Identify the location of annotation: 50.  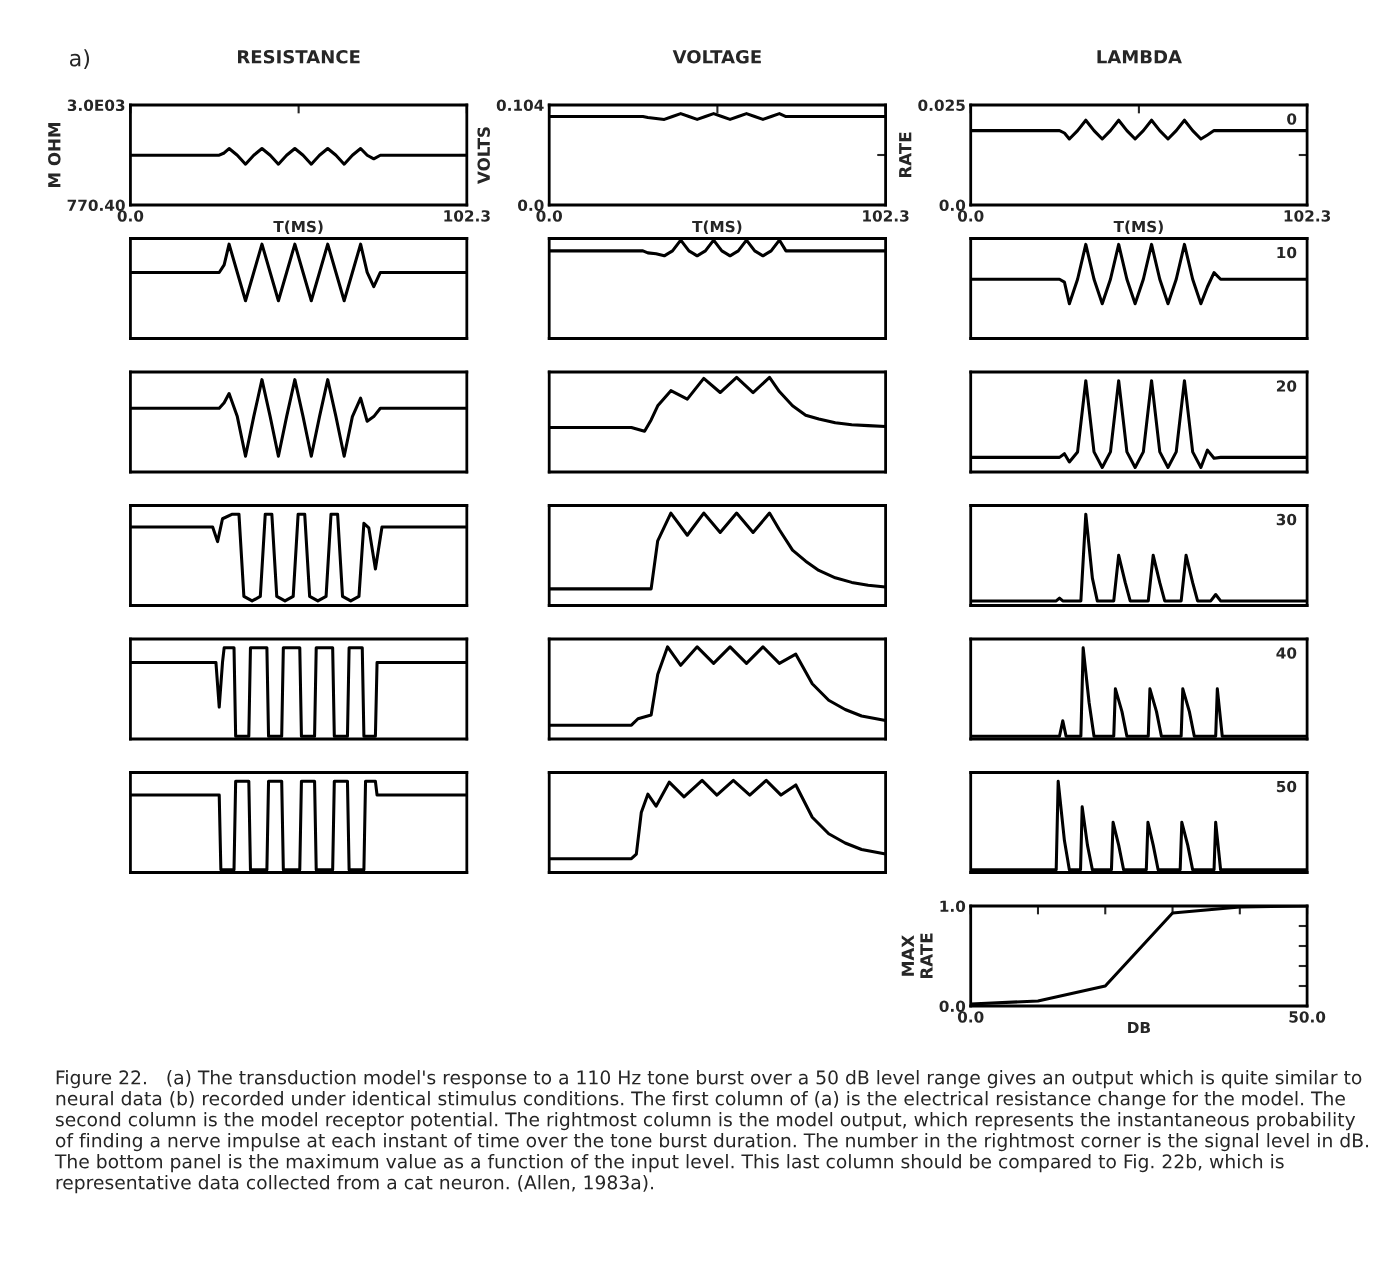
(1286, 786).